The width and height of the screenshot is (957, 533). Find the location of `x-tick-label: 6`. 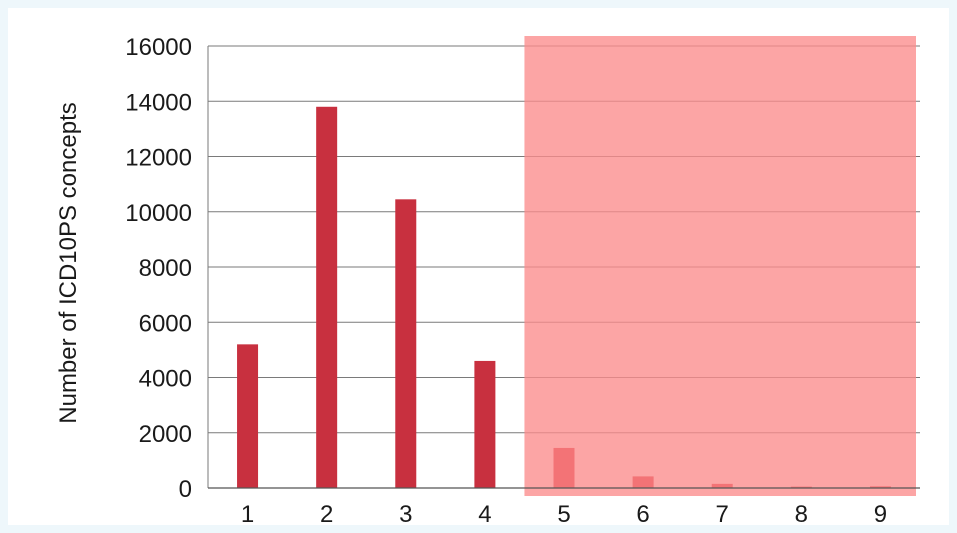

x-tick-label: 6 is located at coordinates (642, 513).